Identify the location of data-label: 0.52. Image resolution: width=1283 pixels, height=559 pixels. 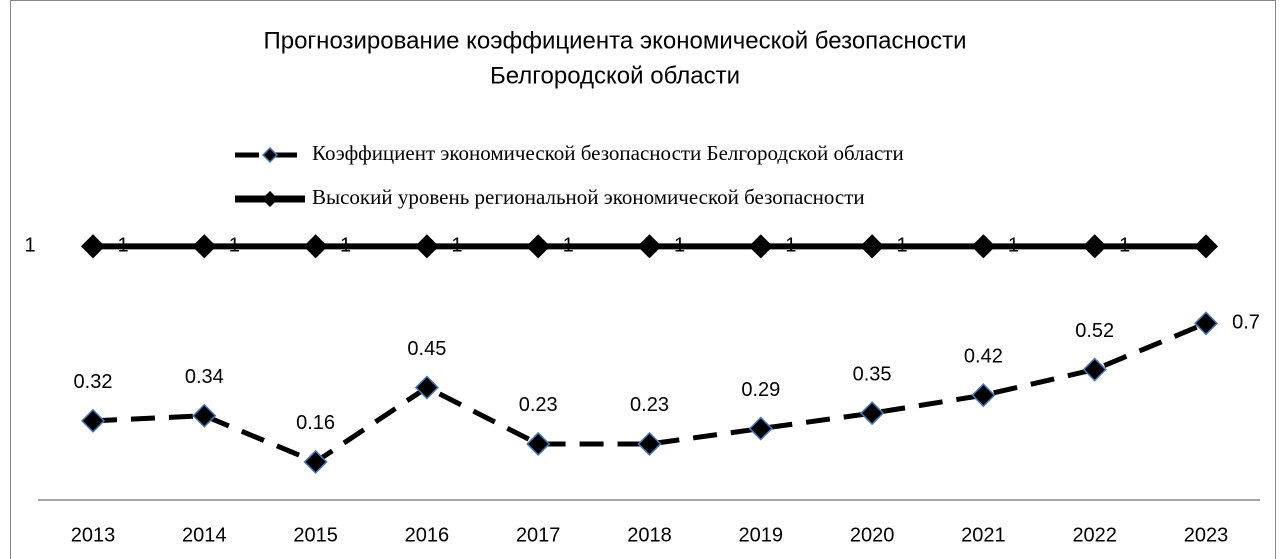
(1094, 331).